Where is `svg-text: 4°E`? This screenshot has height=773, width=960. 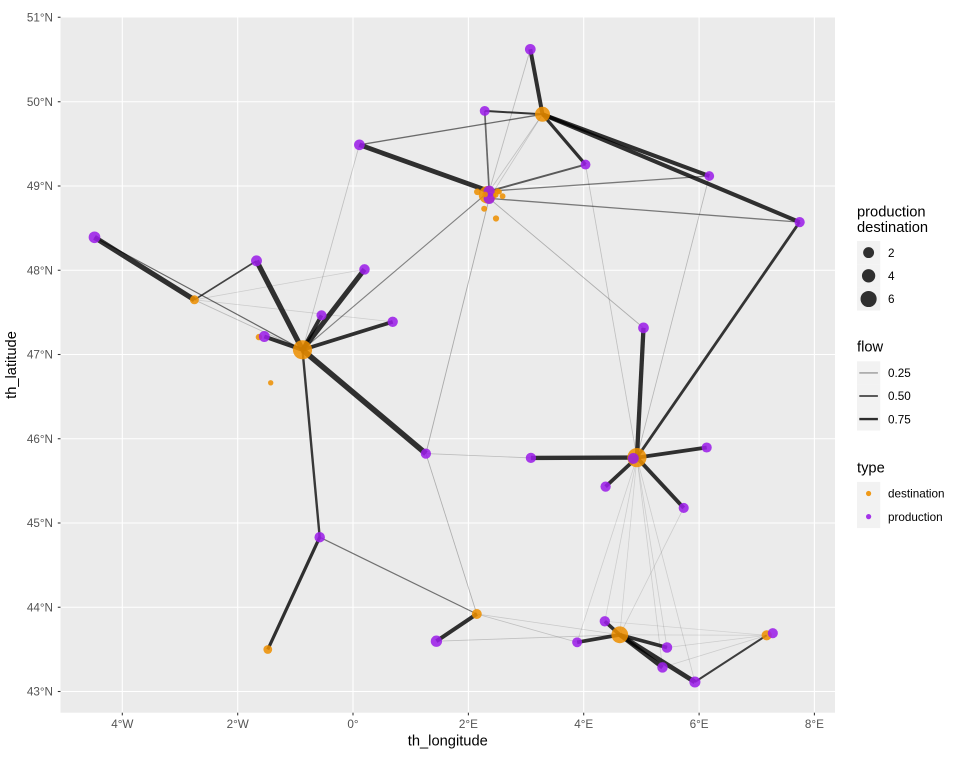
svg-text: 4°E is located at coordinates (583, 724).